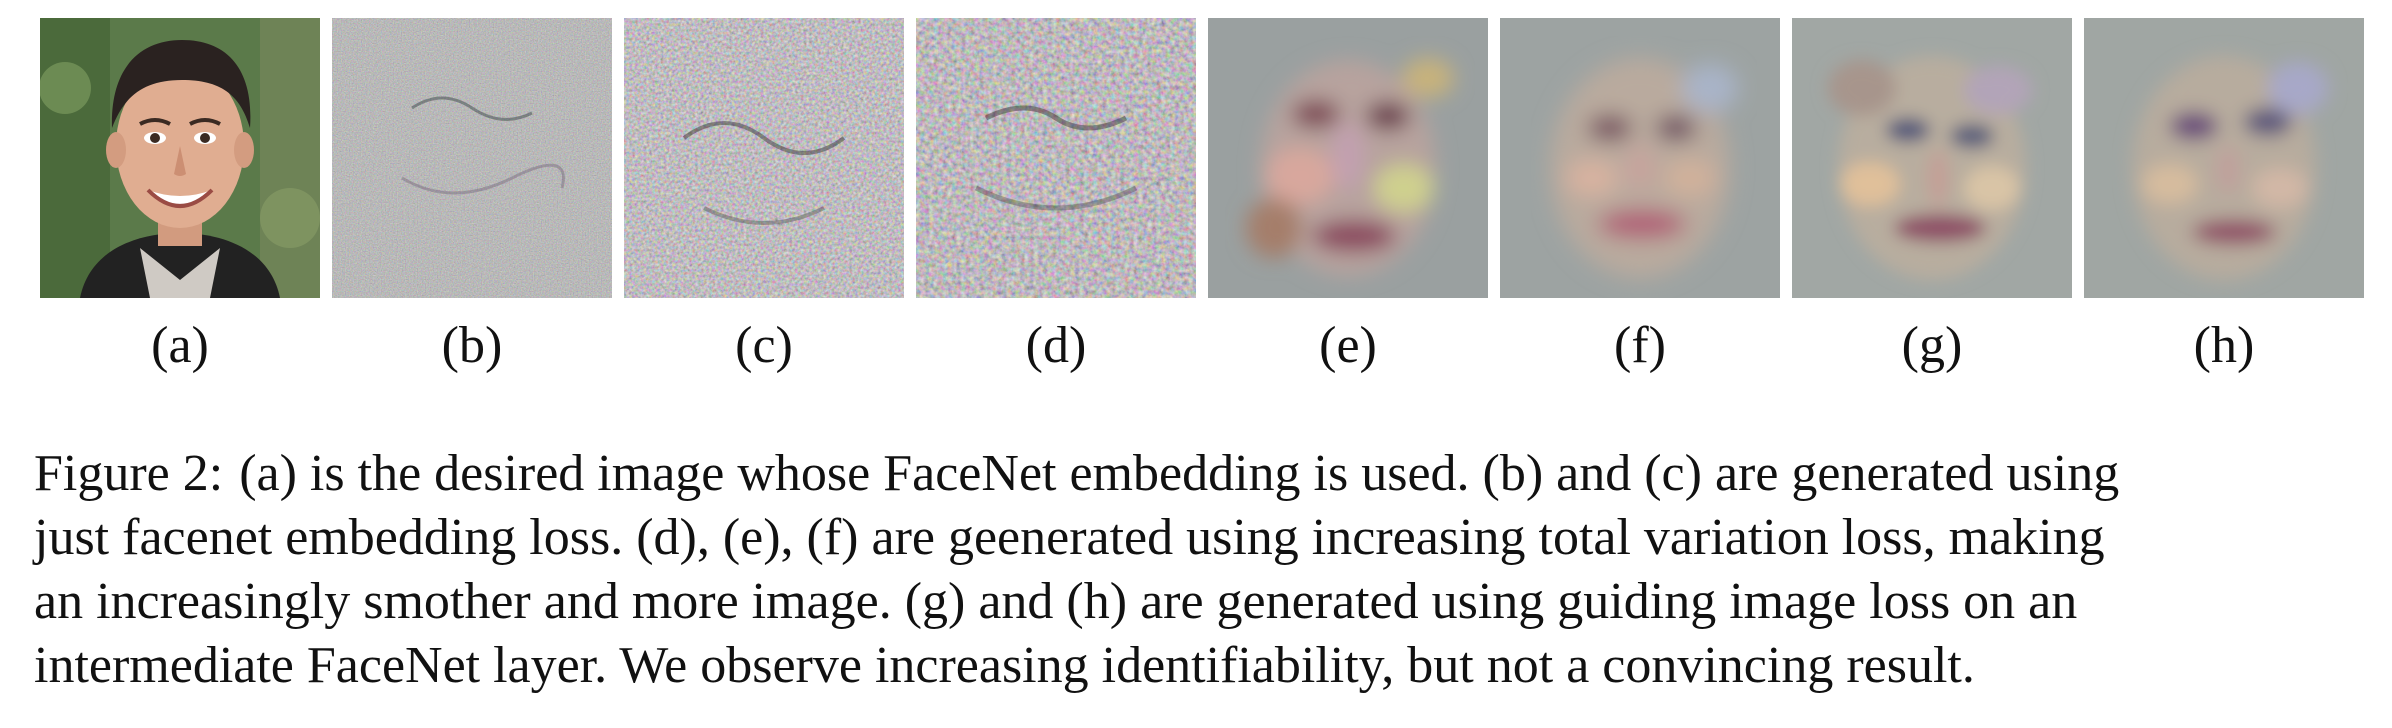 The width and height of the screenshot is (2392, 728). What do you see at coordinates (2224, 345) in the screenshot?
I see `panel-label: (h)` at bounding box center [2224, 345].